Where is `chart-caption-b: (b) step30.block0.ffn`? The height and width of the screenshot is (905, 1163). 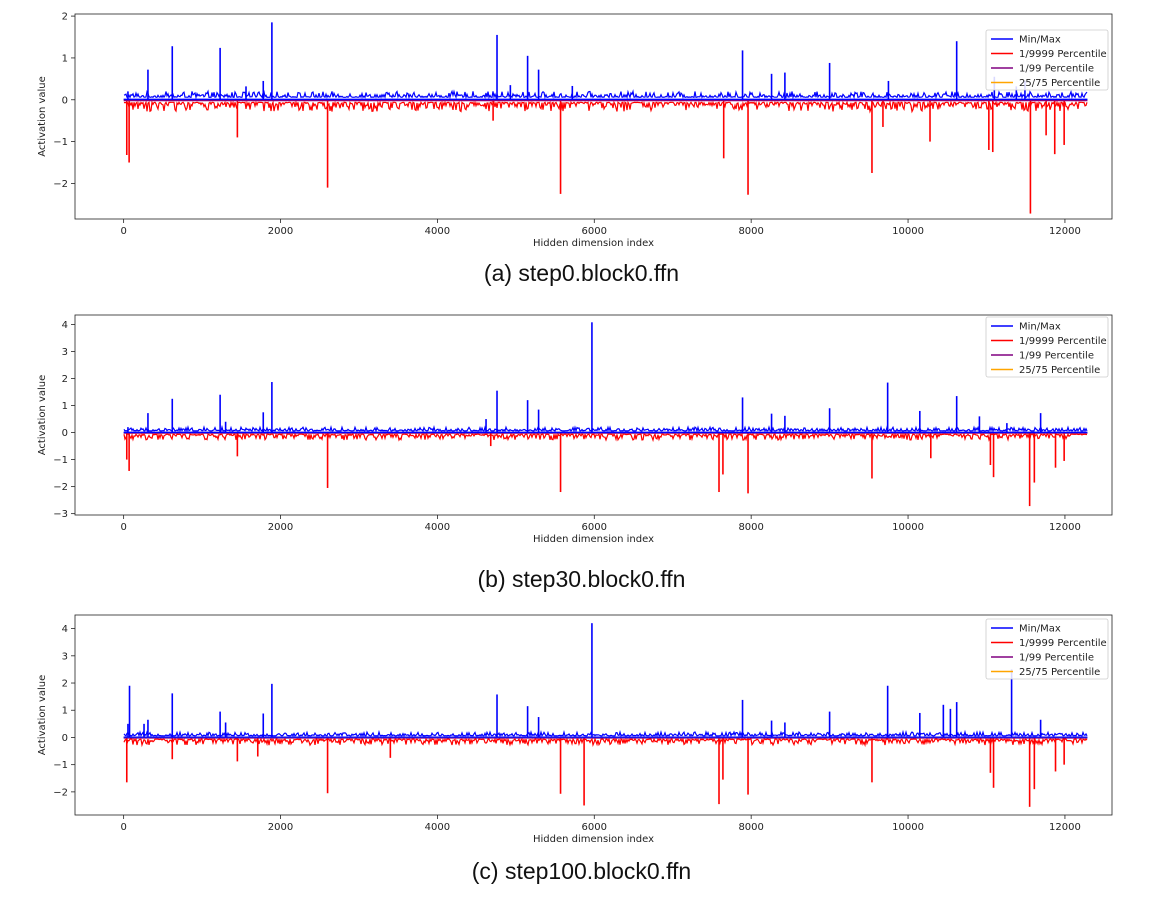 chart-caption-b: (b) step30.block0.ffn is located at coordinates (581, 579).